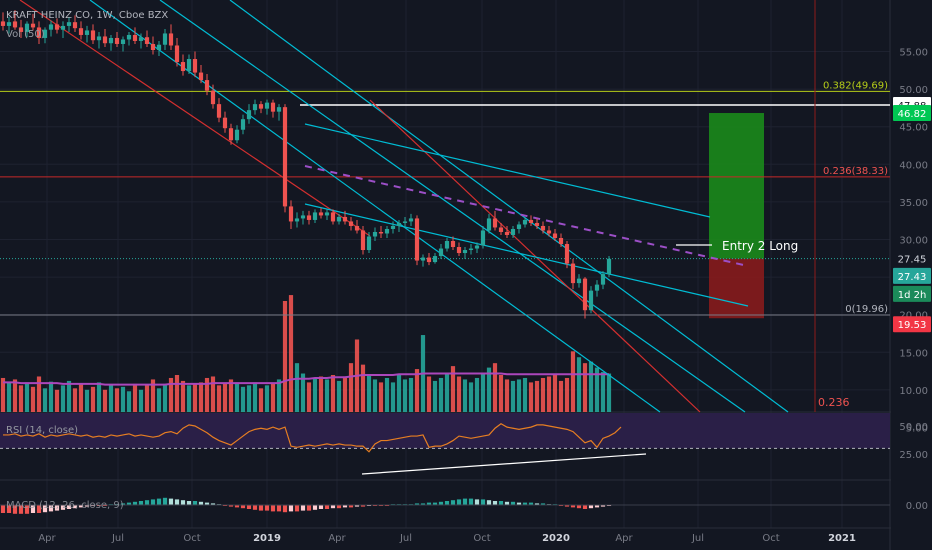  I want to click on time-tick-label: 2020, so click(556, 538).